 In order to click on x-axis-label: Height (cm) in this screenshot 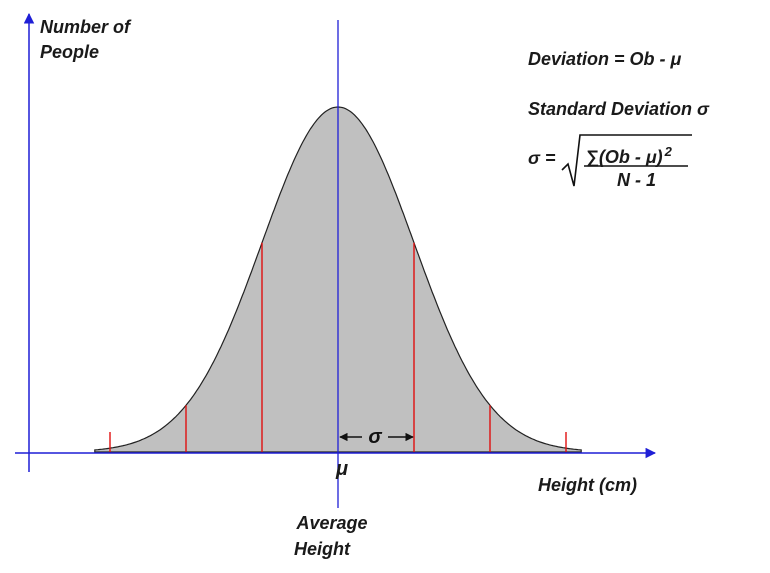, I will do `click(587, 485)`.